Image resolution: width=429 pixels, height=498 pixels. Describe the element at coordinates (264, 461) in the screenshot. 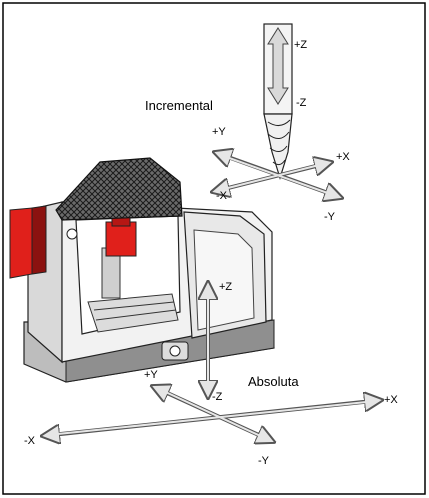

I see `absolute-minus-y: -Y` at that location.